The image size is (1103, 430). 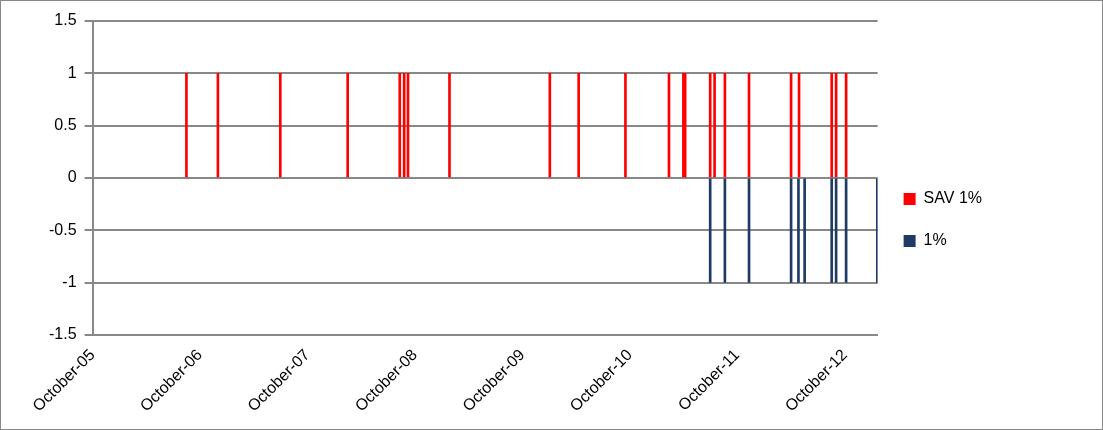 I want to click on legend-label: 1%, so click(x=935, y=240).